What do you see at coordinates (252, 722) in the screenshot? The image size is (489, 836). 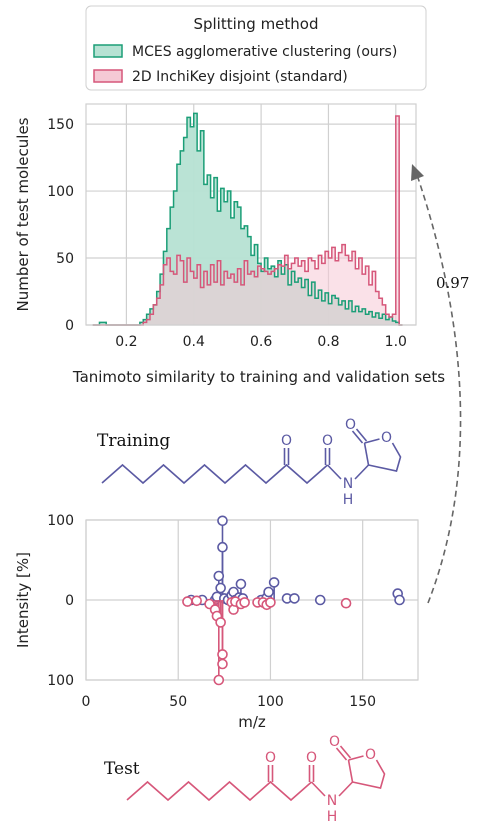 I see `x-axis-label: m/z` at bounding box center [252, 722].